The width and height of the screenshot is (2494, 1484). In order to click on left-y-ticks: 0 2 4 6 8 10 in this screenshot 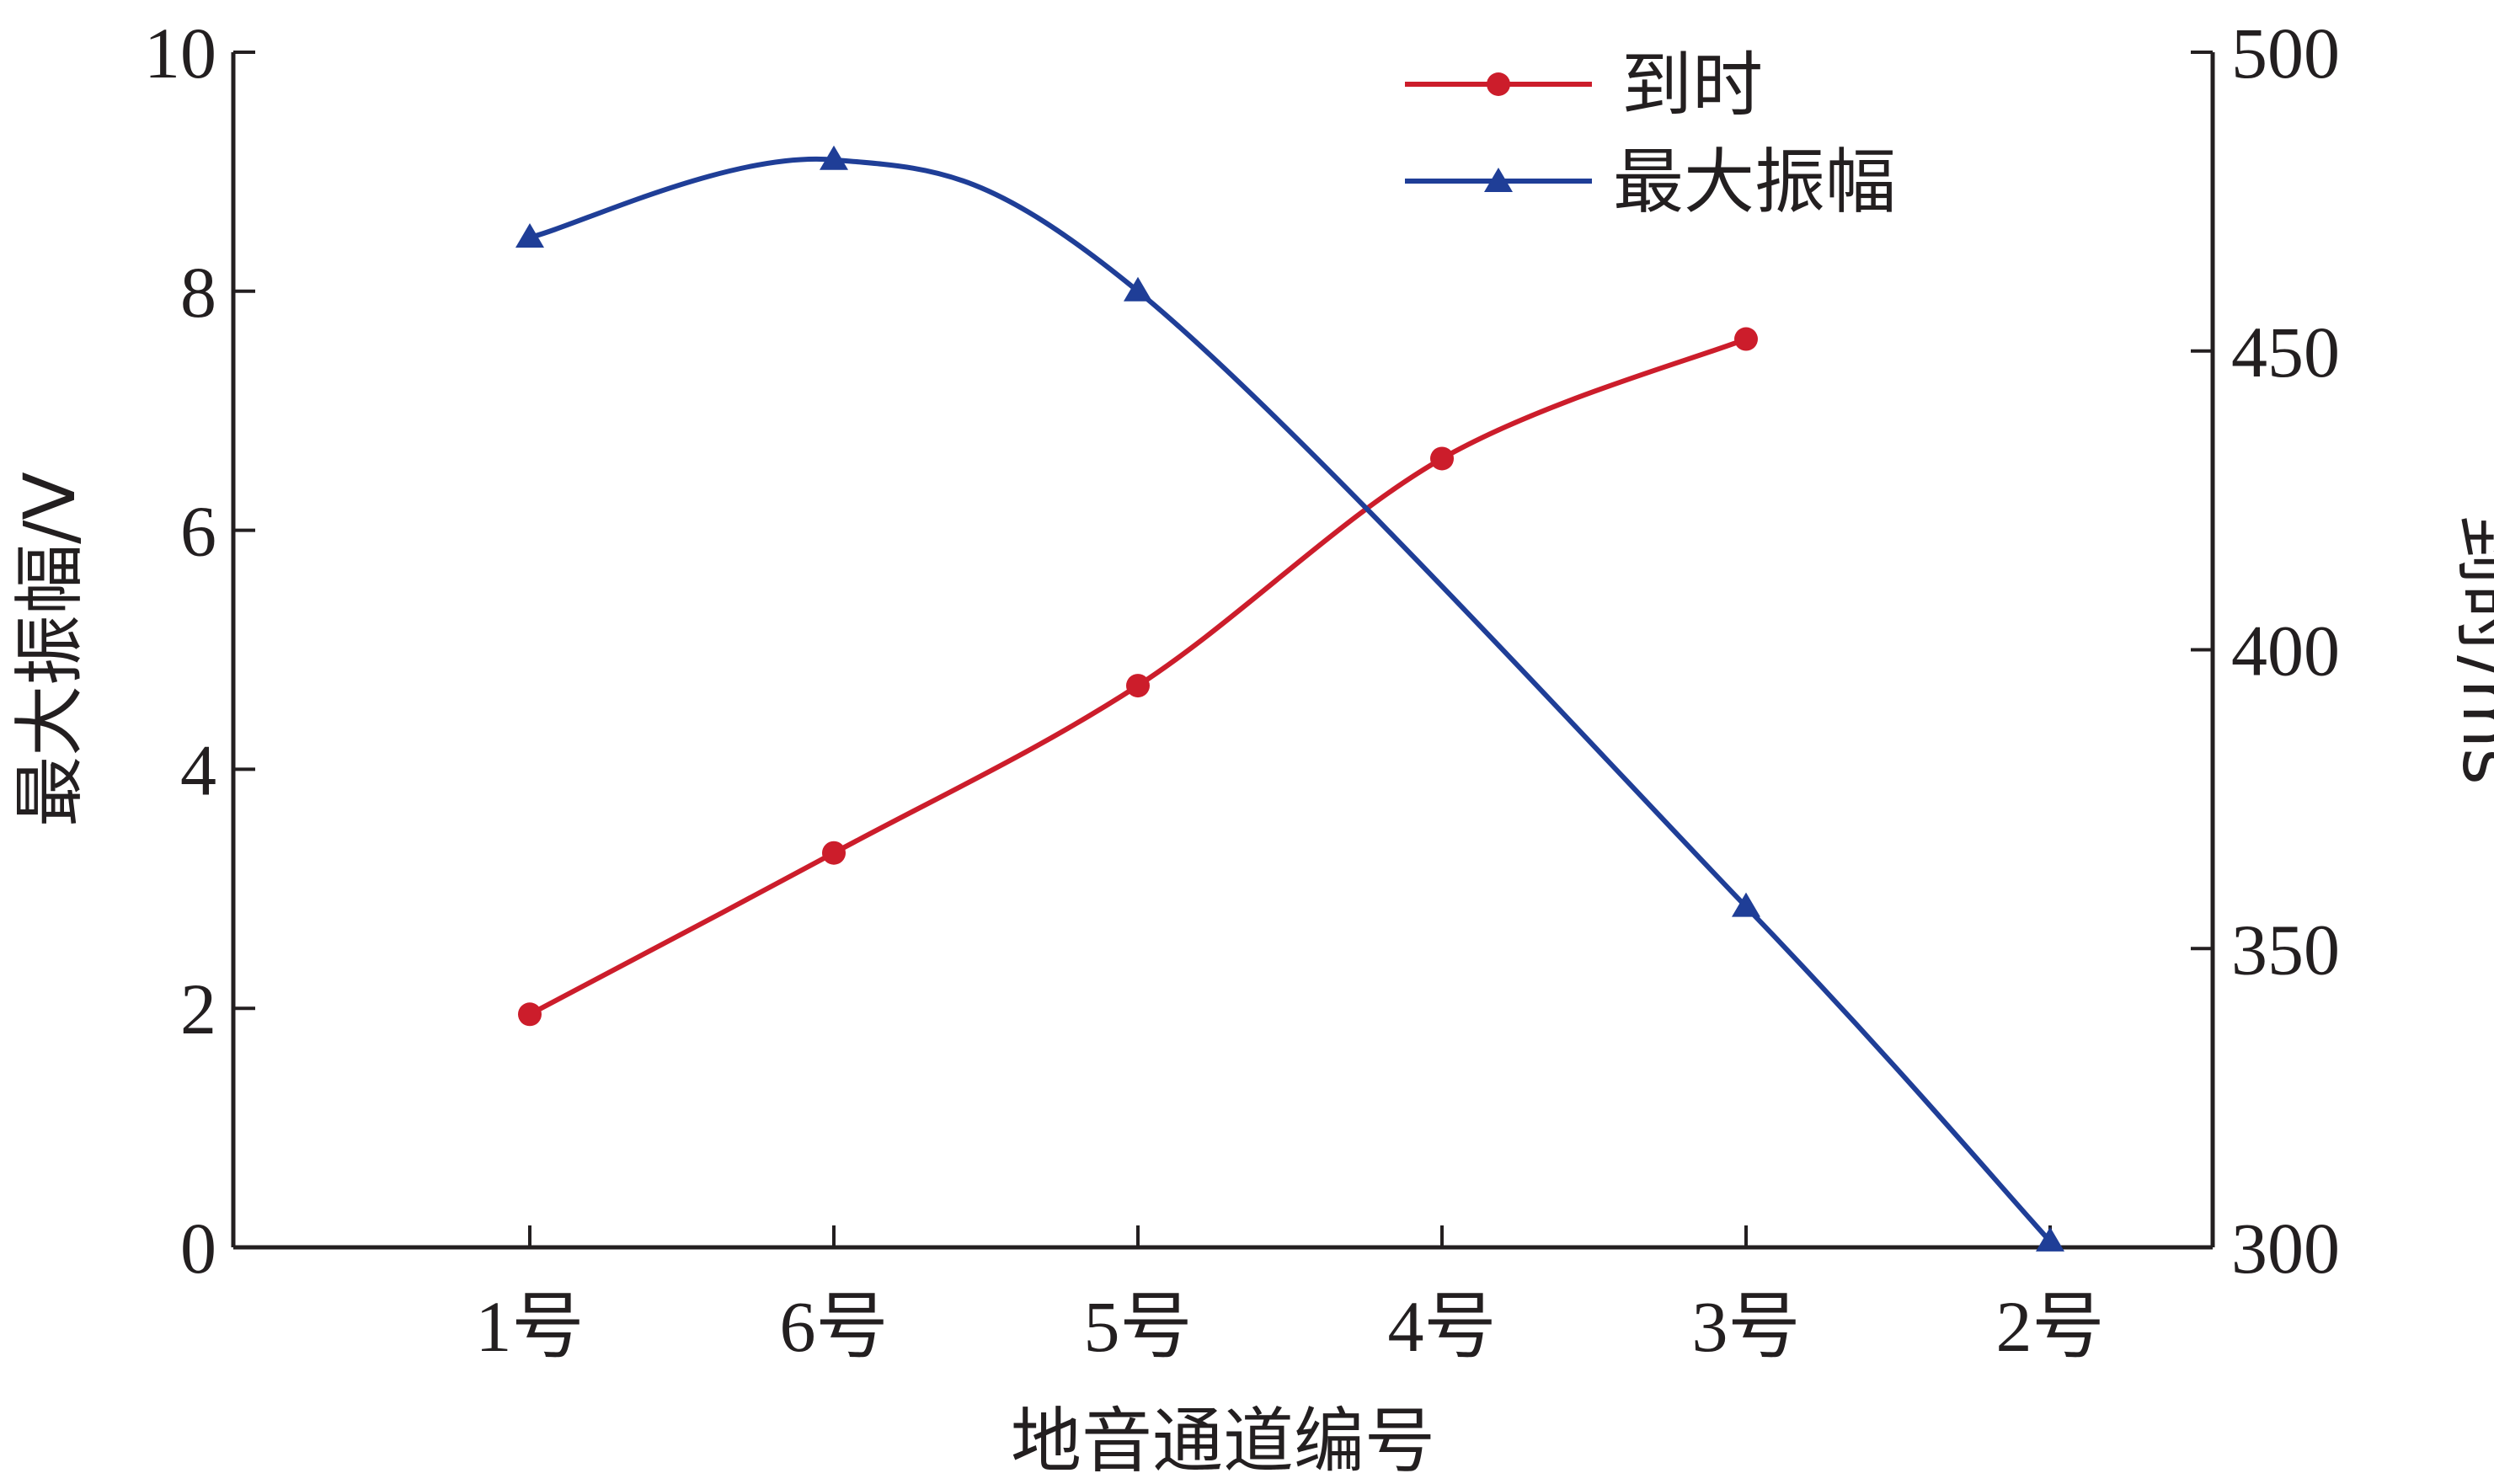, I will do `click(199, 651)`.